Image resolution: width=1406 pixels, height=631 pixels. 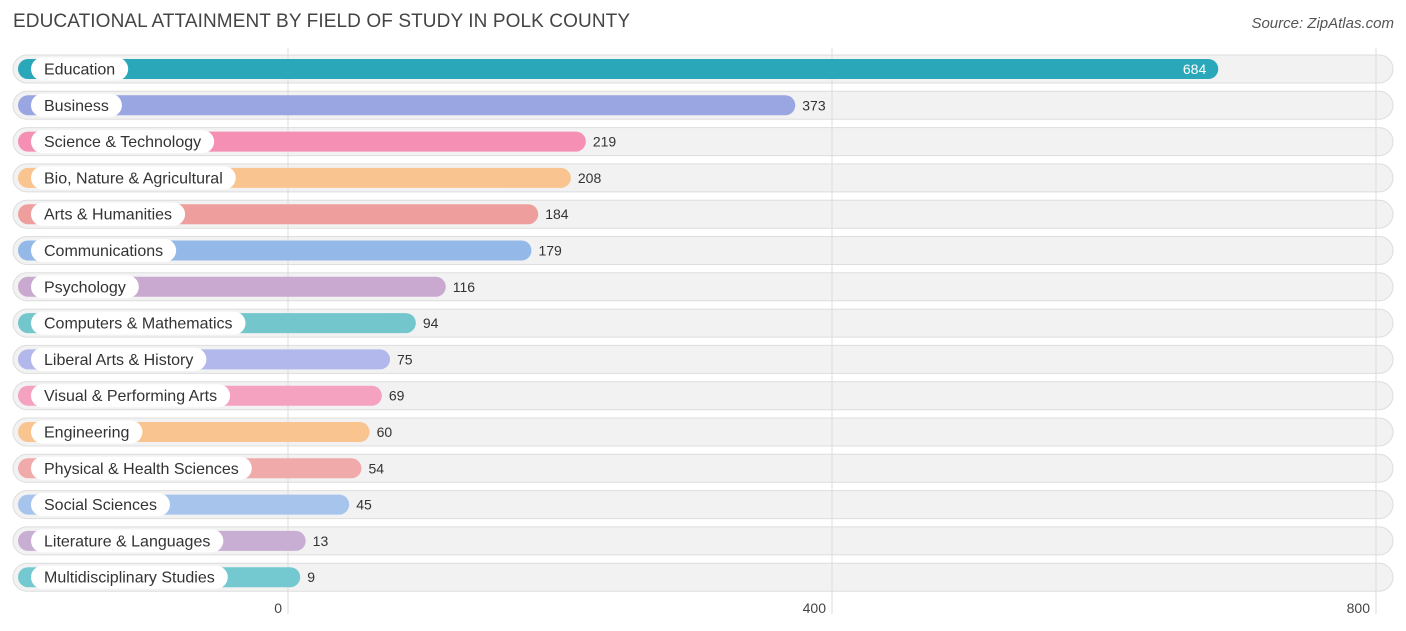 What do you see at coordinates (605, 142) in the screenshot?
I see `value-label: 219` at bounding box center [605, 142].